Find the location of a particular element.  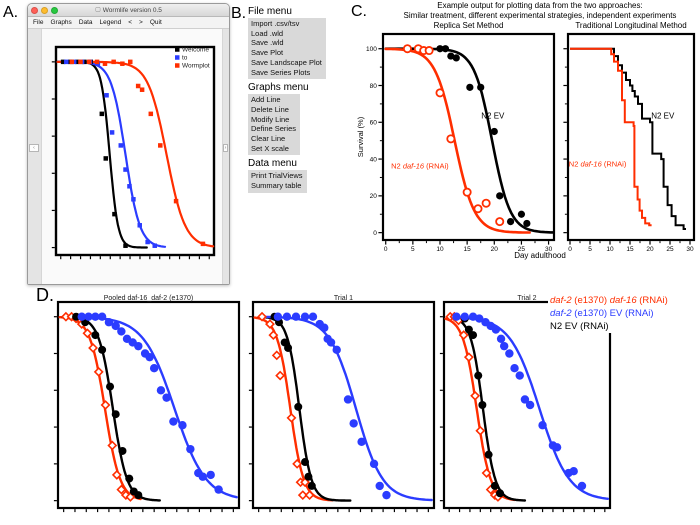

menubar: File Graphs Data Legend < > Quit is located at coordinates (128, 23).